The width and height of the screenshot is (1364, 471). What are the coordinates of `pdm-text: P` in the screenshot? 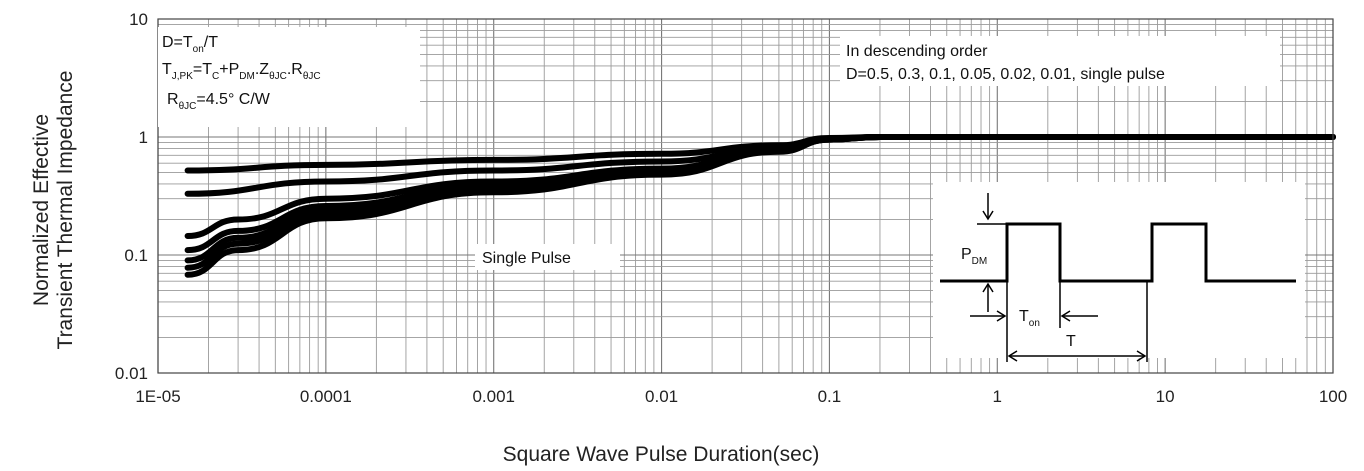 It's located at (966, 254).